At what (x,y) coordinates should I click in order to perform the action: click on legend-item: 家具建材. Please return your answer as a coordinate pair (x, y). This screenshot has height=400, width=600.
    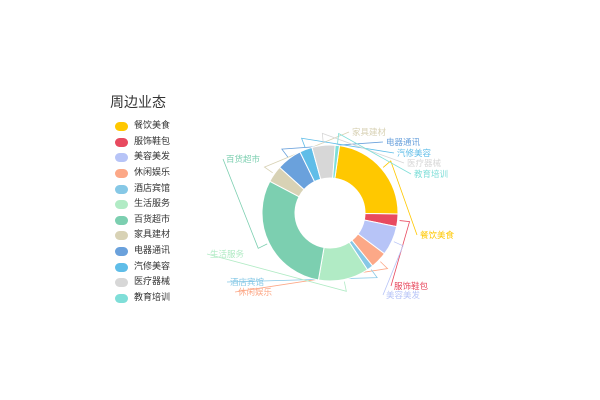
    Looking at the image, I should click on (142, 236).